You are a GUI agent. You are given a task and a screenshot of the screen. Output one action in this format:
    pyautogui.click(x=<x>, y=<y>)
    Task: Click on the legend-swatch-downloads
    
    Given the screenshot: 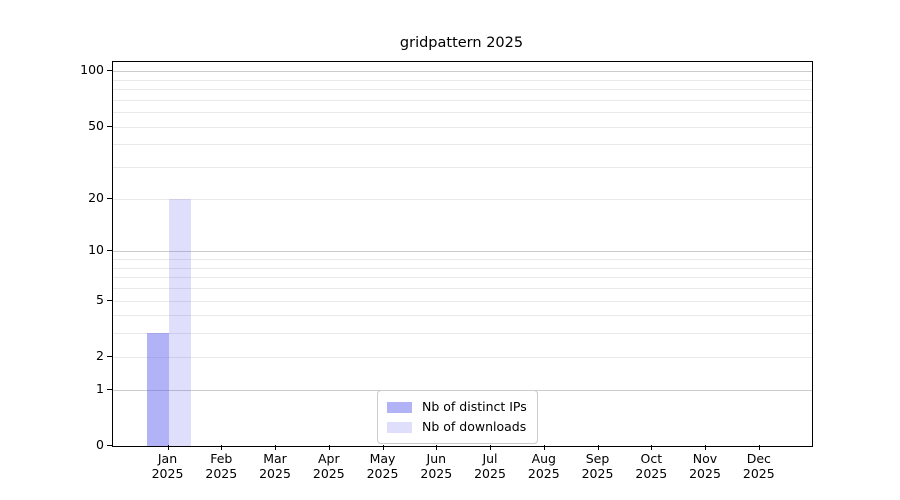 What is the action you would take?
    pyautogui.click(x=399, y=427)
    